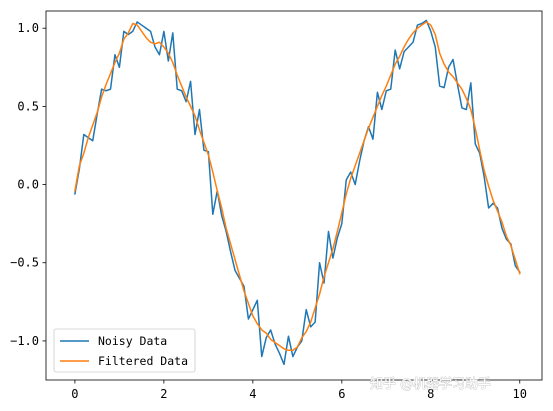  I want to click on watermark-text: 知乎 @机器学习助手, so click(430, 384).